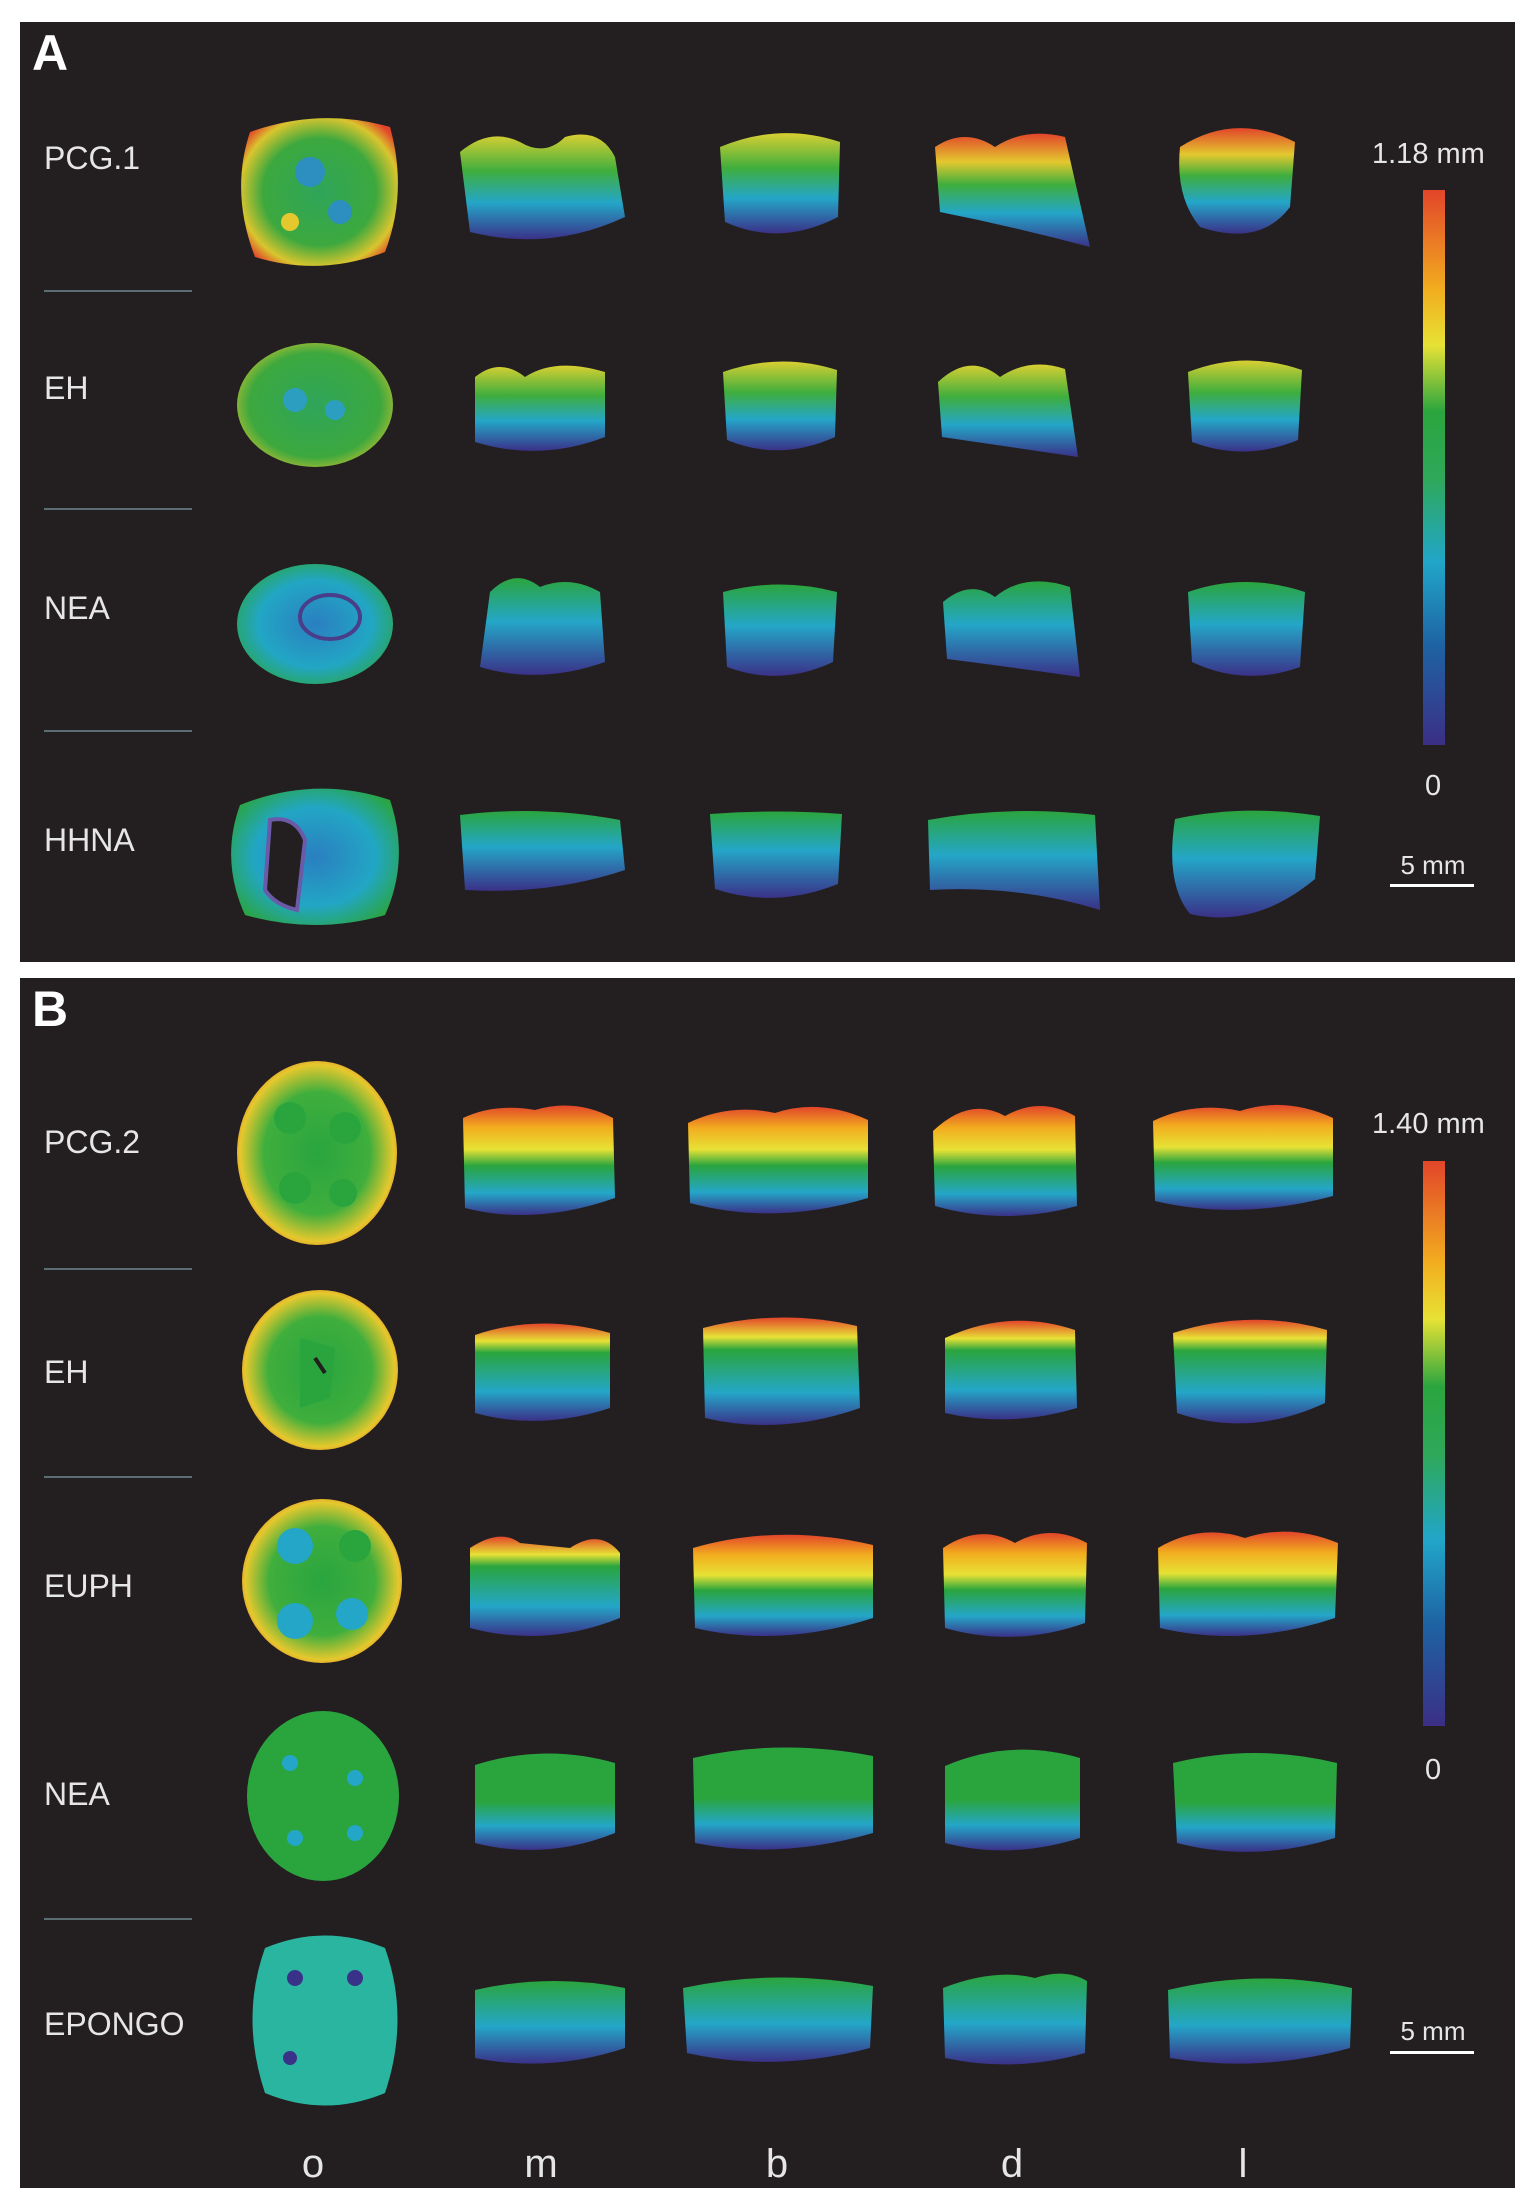 The height and width of the screenshot is (2207, 1536). Describe the element at coordinates (50, 1009) in the screenshot. I see `panel-b-letter: B` at that location.